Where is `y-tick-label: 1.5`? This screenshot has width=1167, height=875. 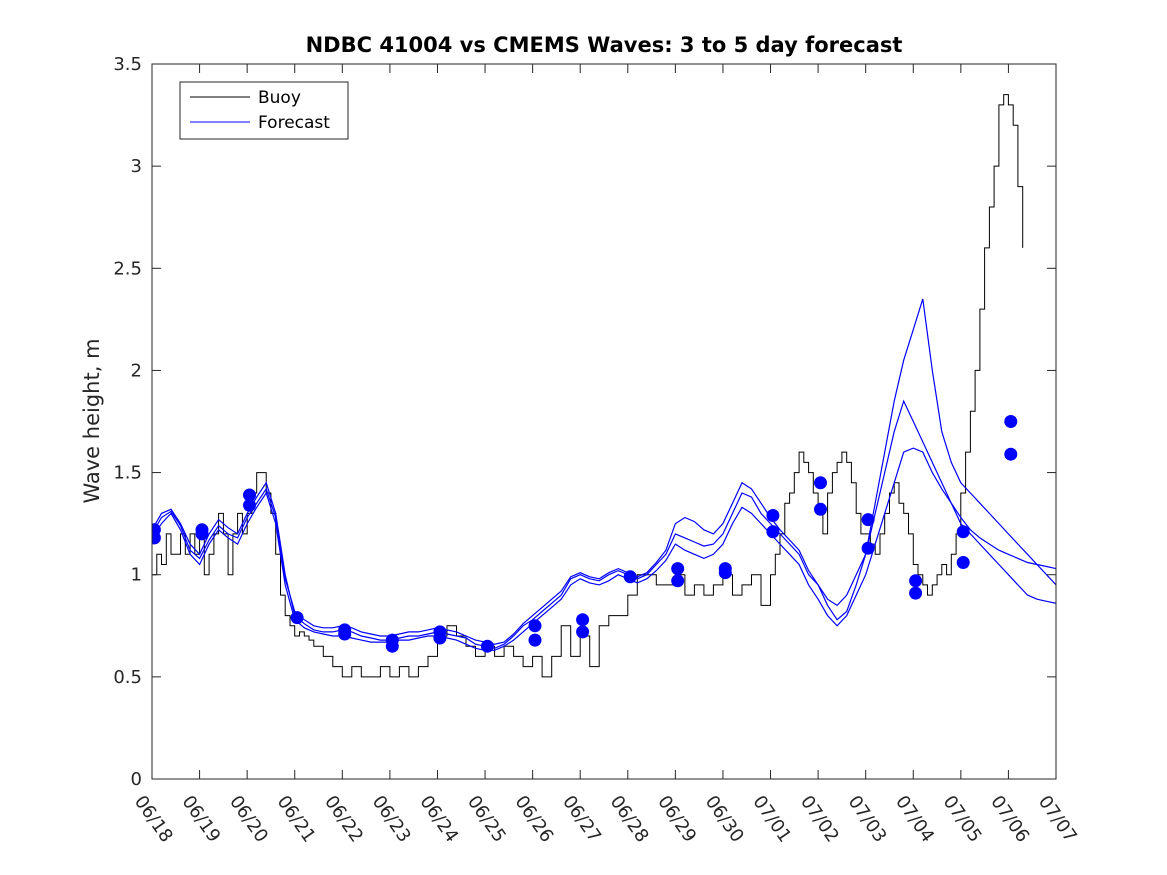
y-tick-label: 1.5 is located at coordinates (127, 473).